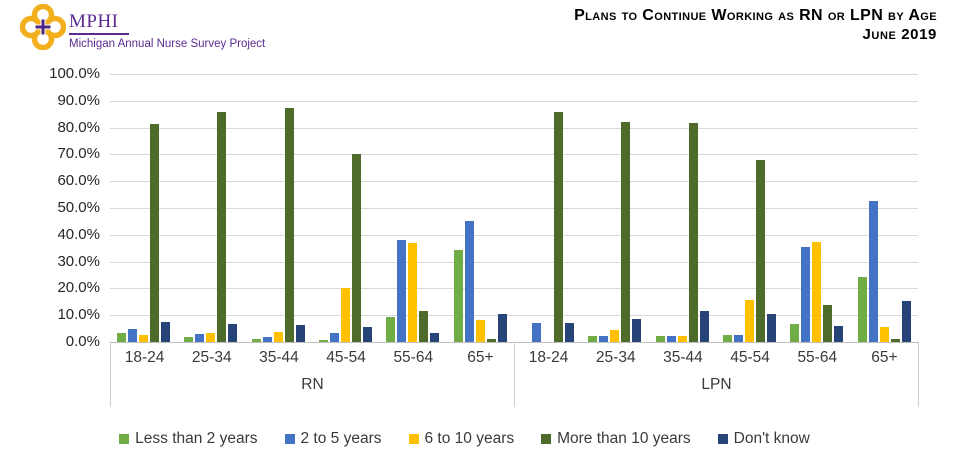 This screenshot has width=969, height=470. I want to click on legend-item: 2 to 5 years, so click(333, 439).